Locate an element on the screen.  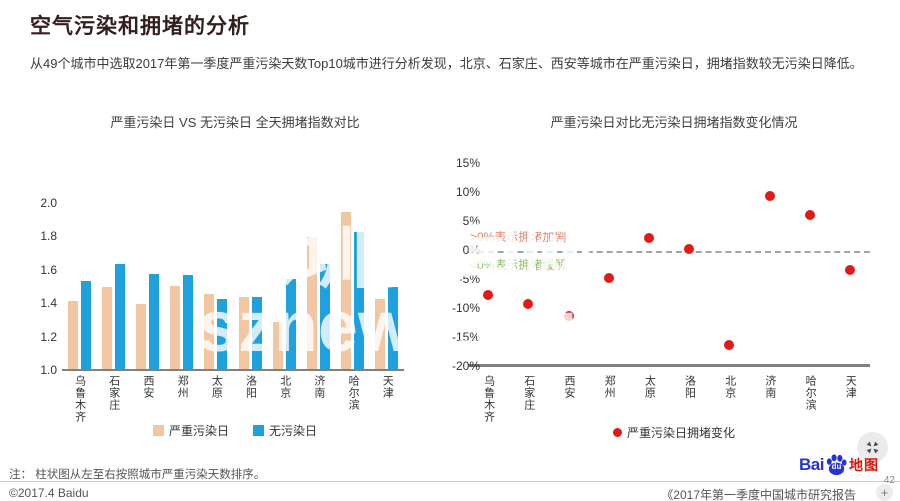
left-chart-legend: 严重污染日 无污染日 is located at coordinates (235, 430).